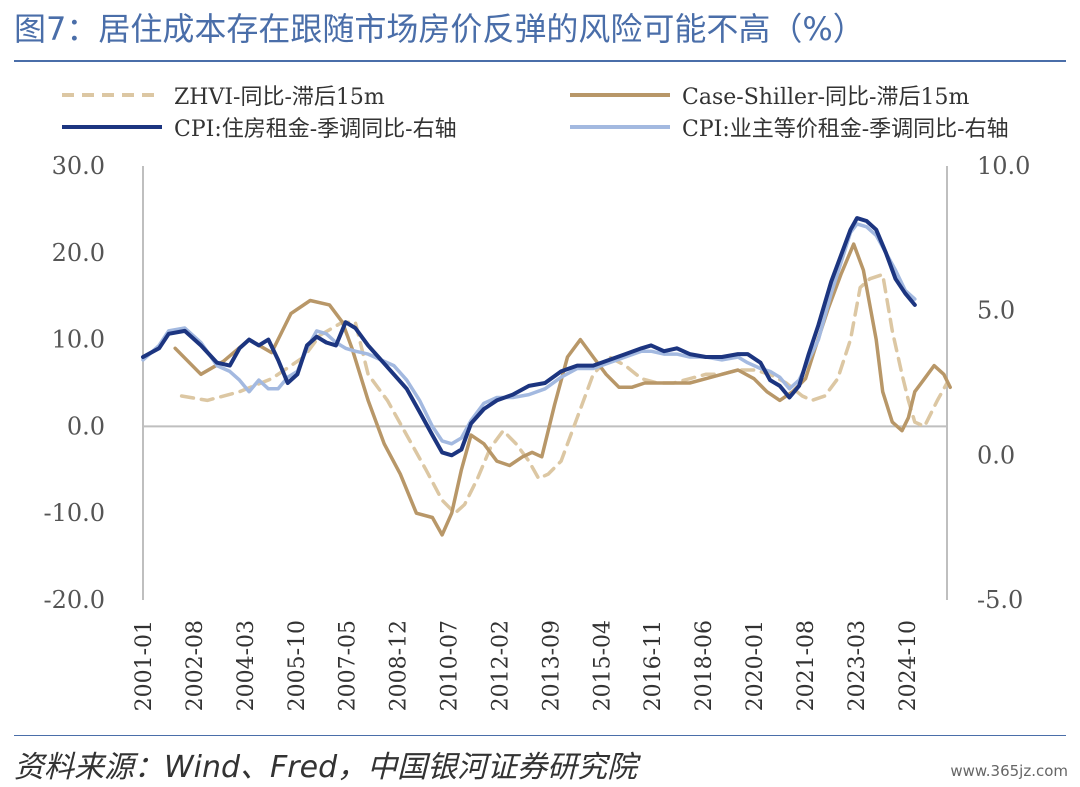  Describe the element at coordinates (825, 97) in the screenshot. I see `legend-label-2: Case-Shiller-同比-滞后15m` at that location.